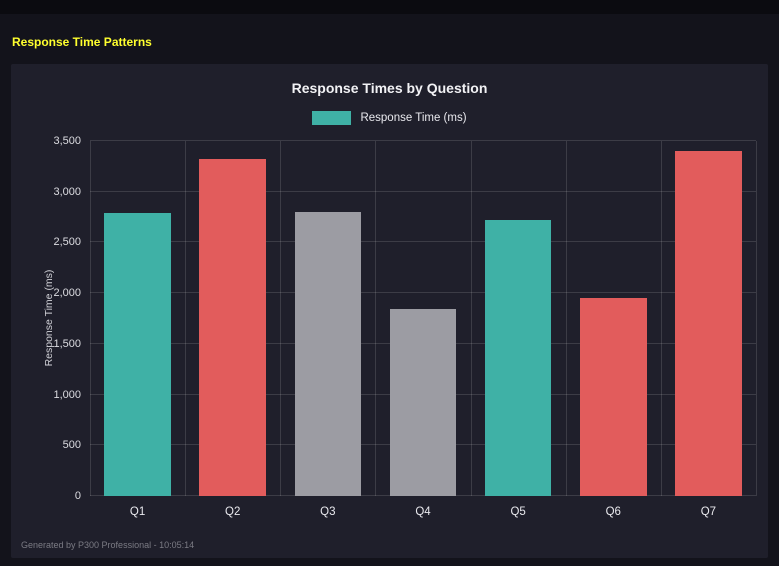 The width and height of the screenshot is (779, 566). Describe the element at coordinates (71, 445) in the screenshot. I see `y-tick-label: 500` at that location.